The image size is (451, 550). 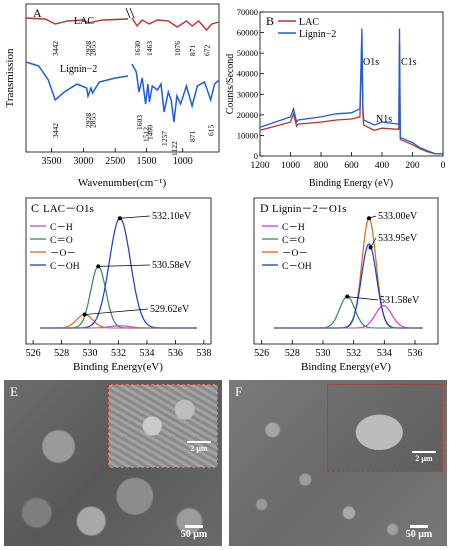 I want to click on inset-scale-label: 2 μm, so click(x=424, y=458).